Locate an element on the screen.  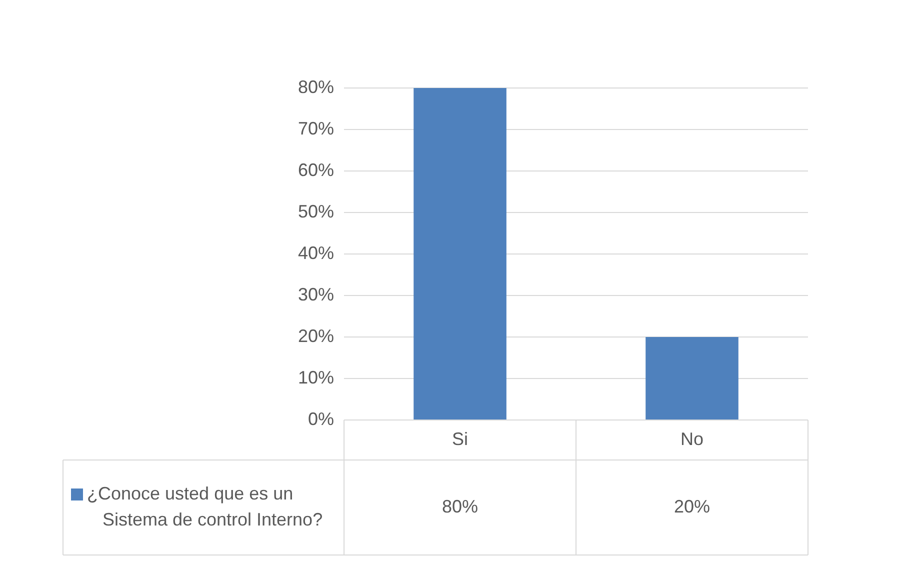
y-tick-label: 50% is located at coordinates (316, 211).